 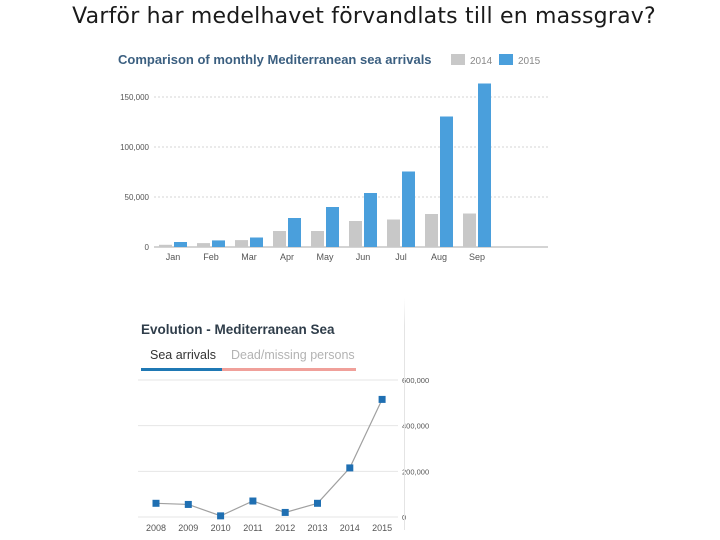 I want to click on bar-chart-x-axis: Jan Feb Mar Apr May Jun Jul Aug Sep, so click(x=325, y=257).